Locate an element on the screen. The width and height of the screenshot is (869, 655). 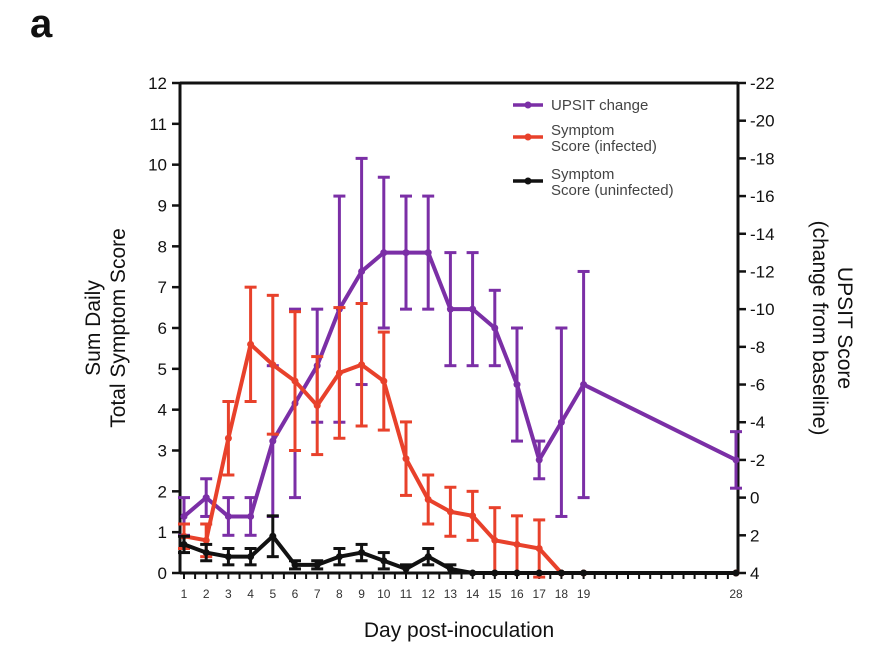
y-right-tick-label: -12 is located at coordinates (762, 271).